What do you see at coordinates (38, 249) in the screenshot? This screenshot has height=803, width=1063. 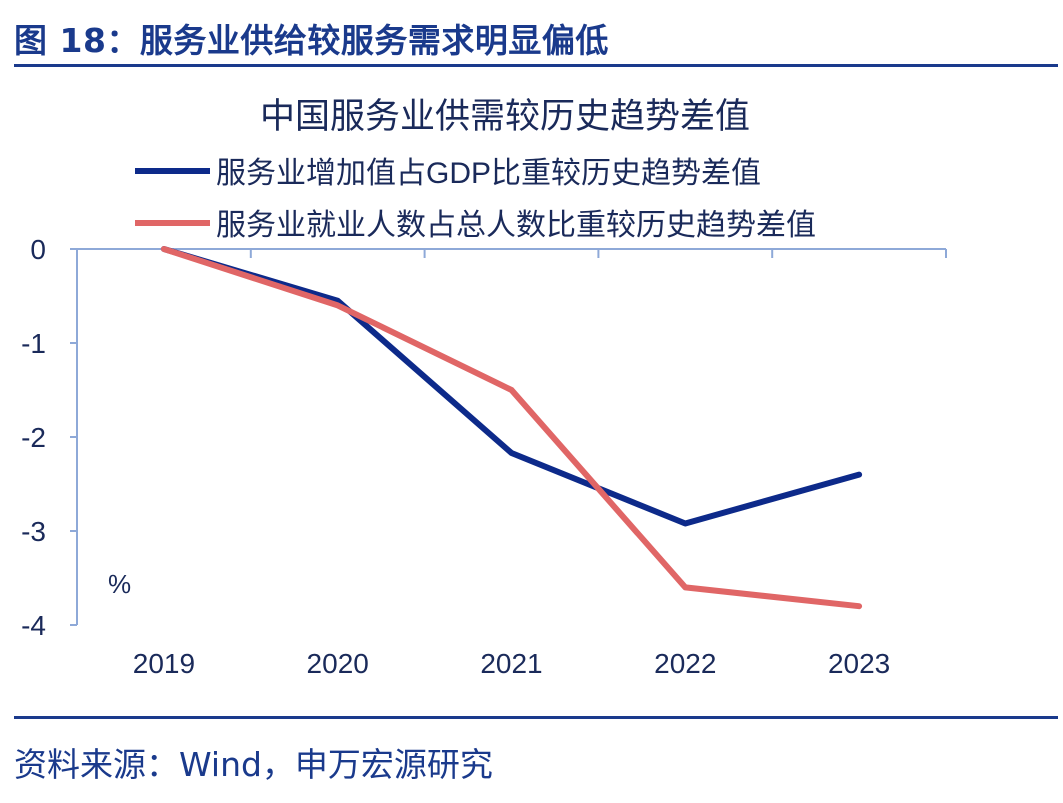 I see `y-tick-label: 0` at bounding box center [38, 249].